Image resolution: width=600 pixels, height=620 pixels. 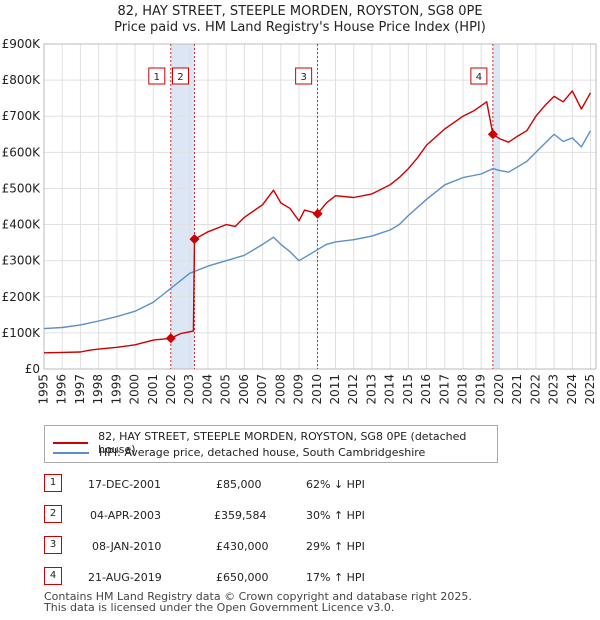 I want to click on sale-hpi-diff: 29% ↑ HPI, so click(x=335, y=546).